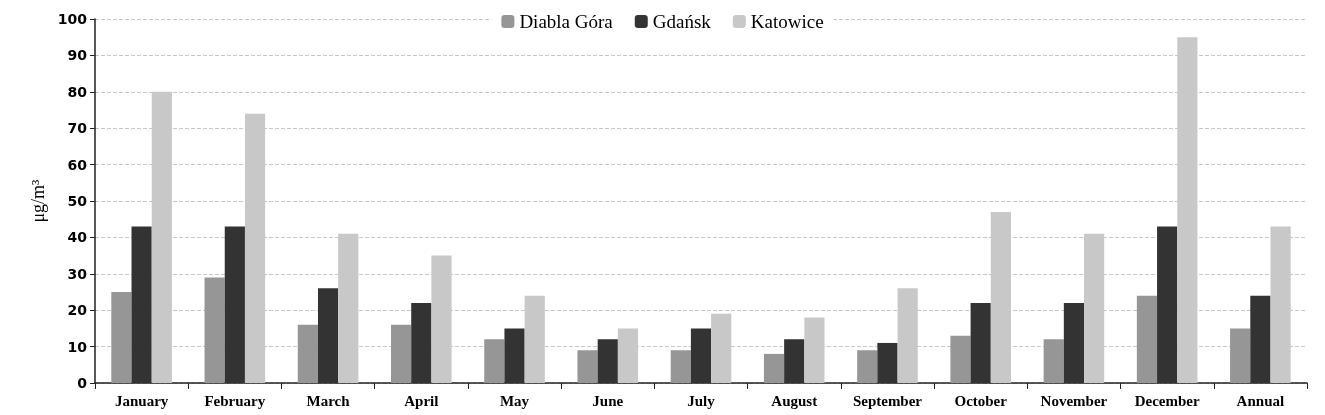  What do you see at coordinates (77, 164) in the screenshot?
I see `y-tick-label: 60` at bounding box center [77, 164].